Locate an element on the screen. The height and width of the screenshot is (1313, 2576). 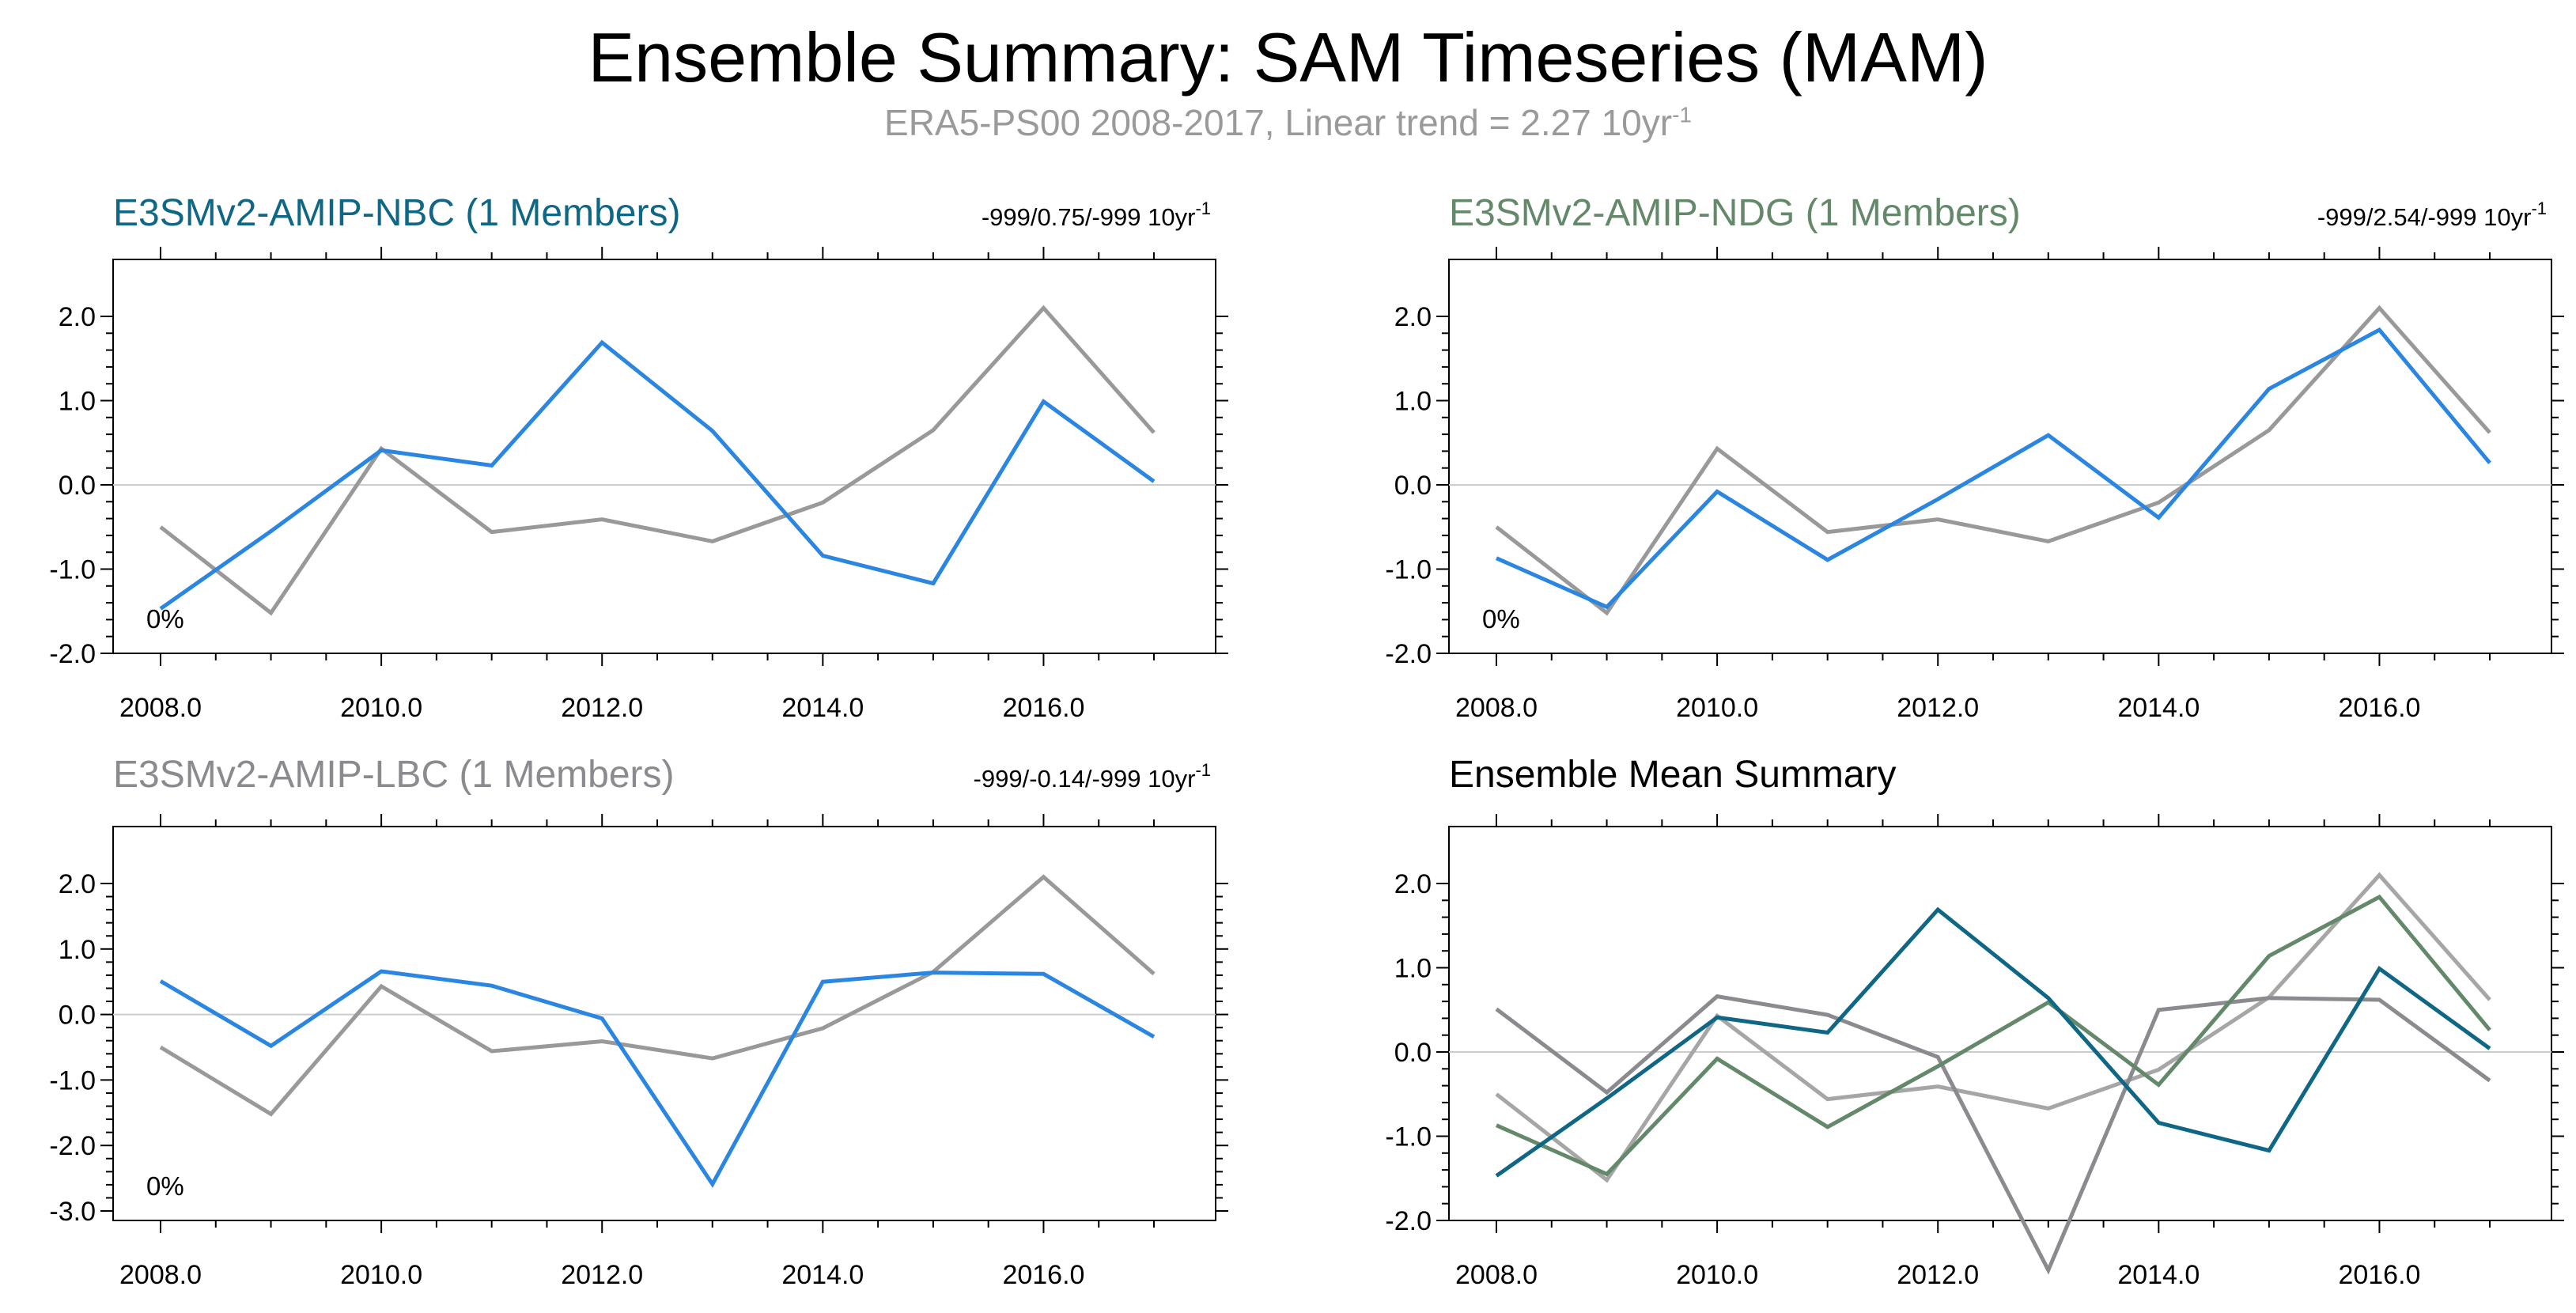
subtitle-superscript: -1 is located at coordinates (1682, 114).